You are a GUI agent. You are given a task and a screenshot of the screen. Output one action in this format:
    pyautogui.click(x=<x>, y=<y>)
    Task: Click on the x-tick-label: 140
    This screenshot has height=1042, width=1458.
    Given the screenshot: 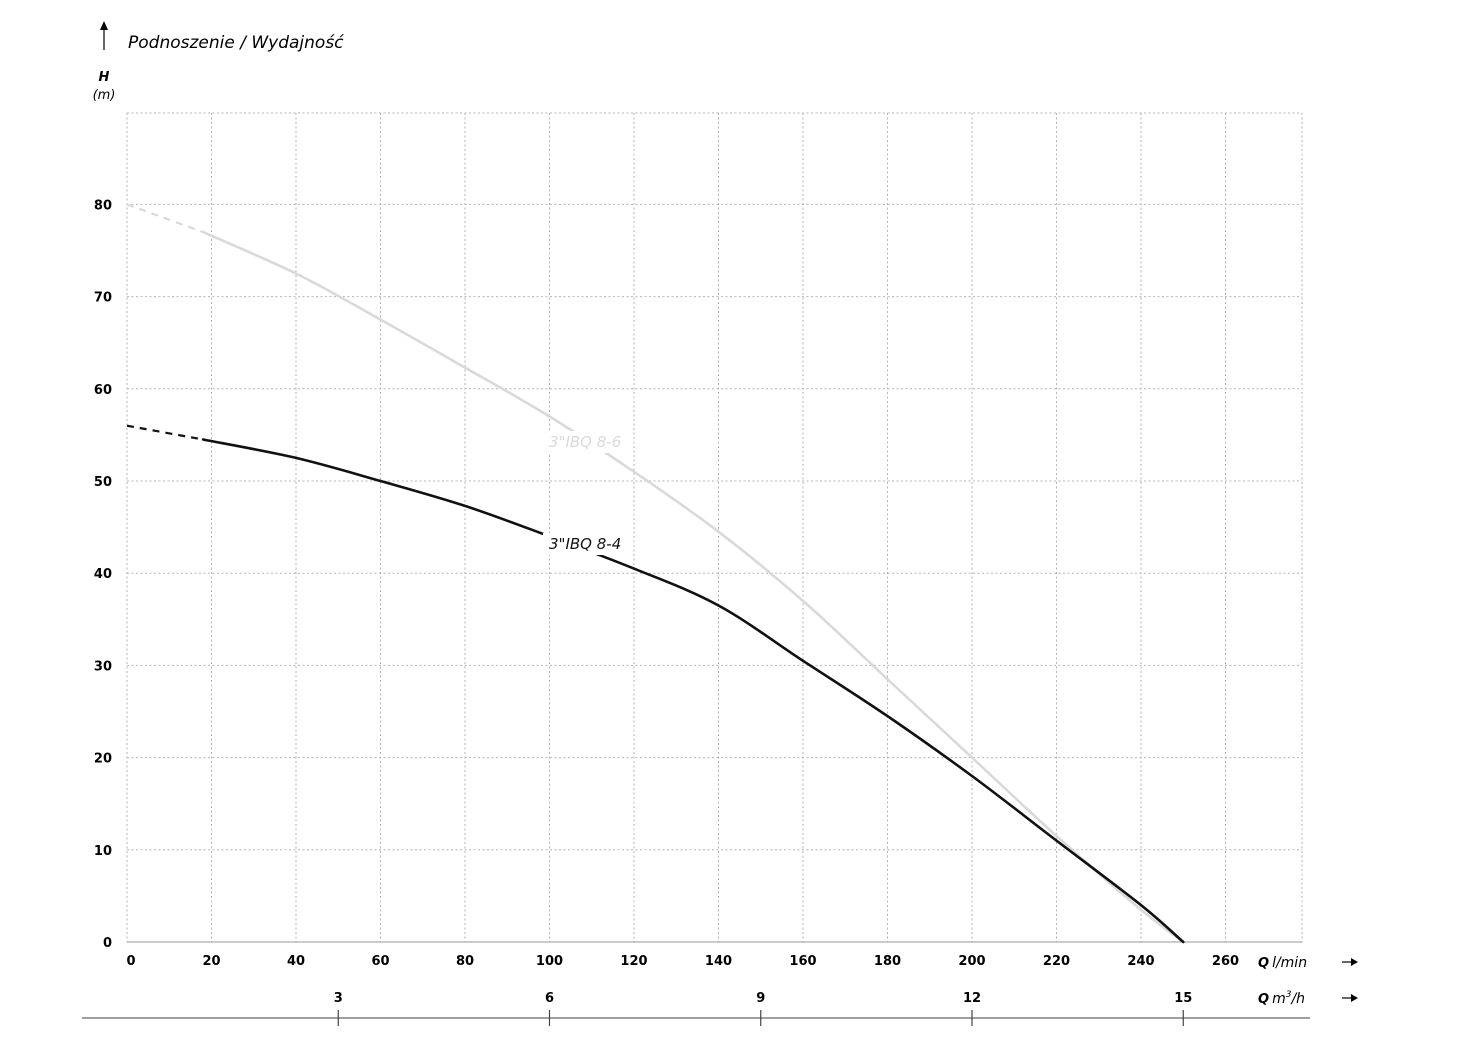 What is the action you would take?
    pyautogui.click(x=718, y=961)
    